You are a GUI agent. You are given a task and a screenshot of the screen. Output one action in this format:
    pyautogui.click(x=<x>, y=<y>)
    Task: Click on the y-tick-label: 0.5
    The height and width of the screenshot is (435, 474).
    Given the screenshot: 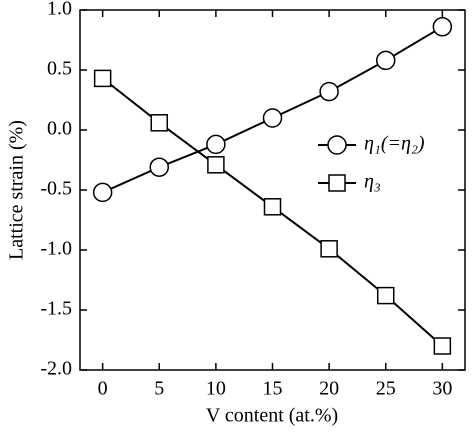 What is the action you would take?
    pyautogui.click(x=59, y=69)
    